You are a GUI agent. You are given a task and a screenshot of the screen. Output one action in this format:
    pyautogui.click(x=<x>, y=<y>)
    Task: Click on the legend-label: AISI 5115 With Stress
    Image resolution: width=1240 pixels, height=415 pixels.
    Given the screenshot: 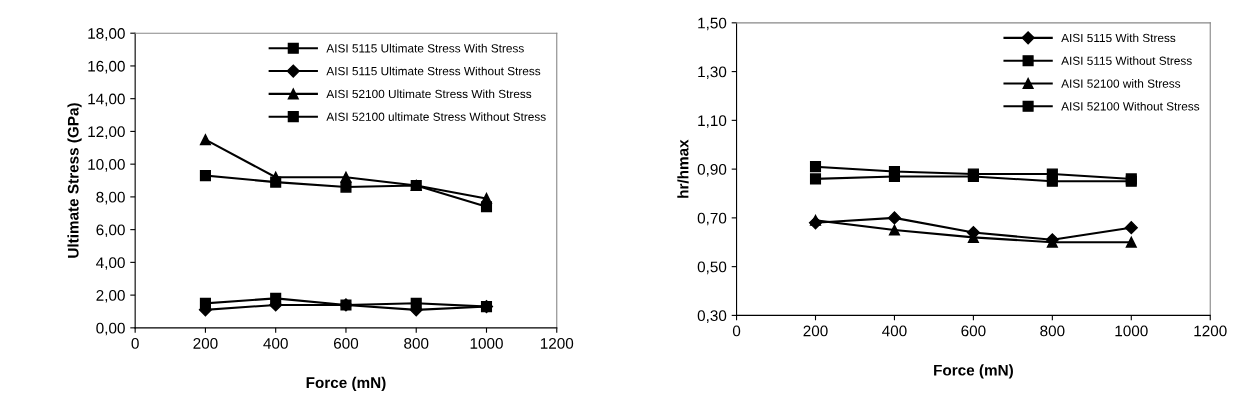 What is the action you would take?
    pyautogui.click(x=1118, y=38)
    